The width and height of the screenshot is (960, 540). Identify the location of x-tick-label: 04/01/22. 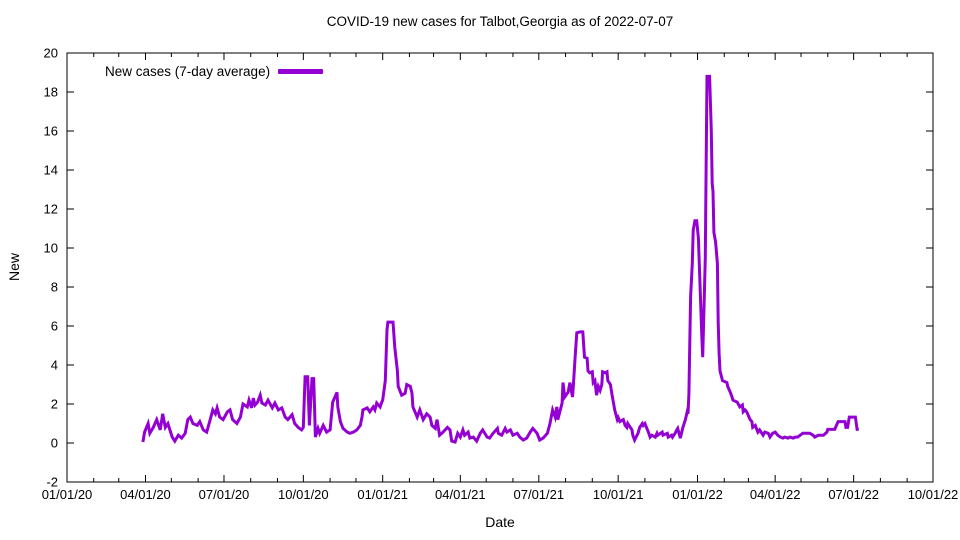
(775, 494).